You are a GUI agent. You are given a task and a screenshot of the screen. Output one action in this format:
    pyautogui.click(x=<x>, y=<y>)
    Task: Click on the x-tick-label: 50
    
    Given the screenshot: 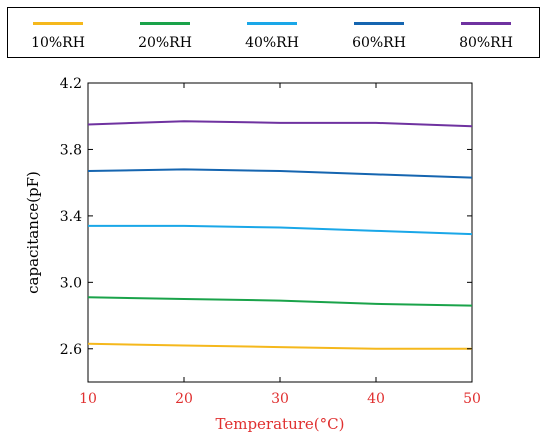 What is the action you would take?
    pyautogui.click(x=472, y=399)
    